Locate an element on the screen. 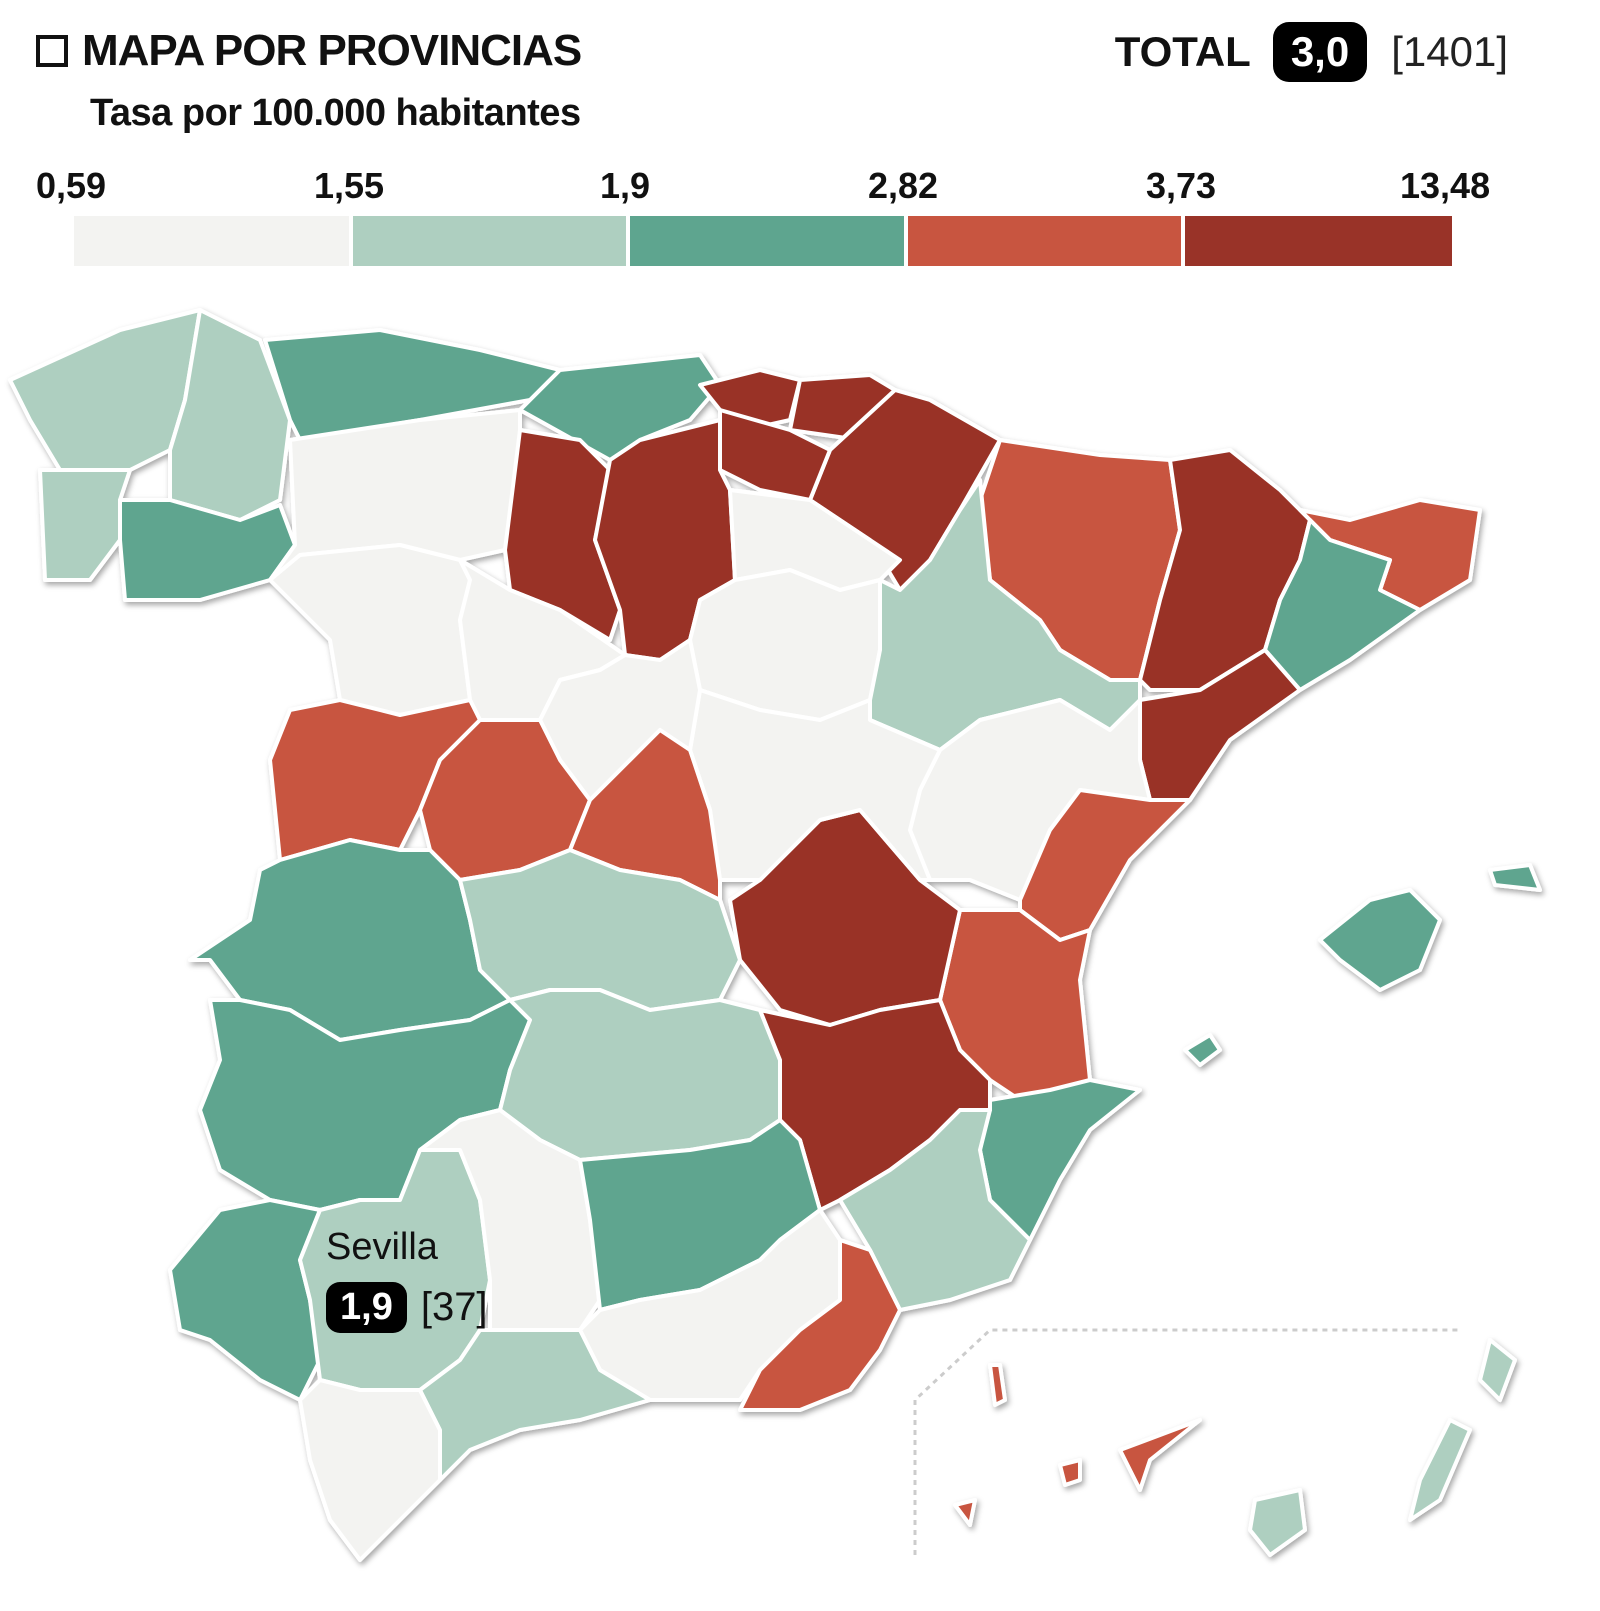  legend-tick: 1,55 is located at coordinates (349, 185).